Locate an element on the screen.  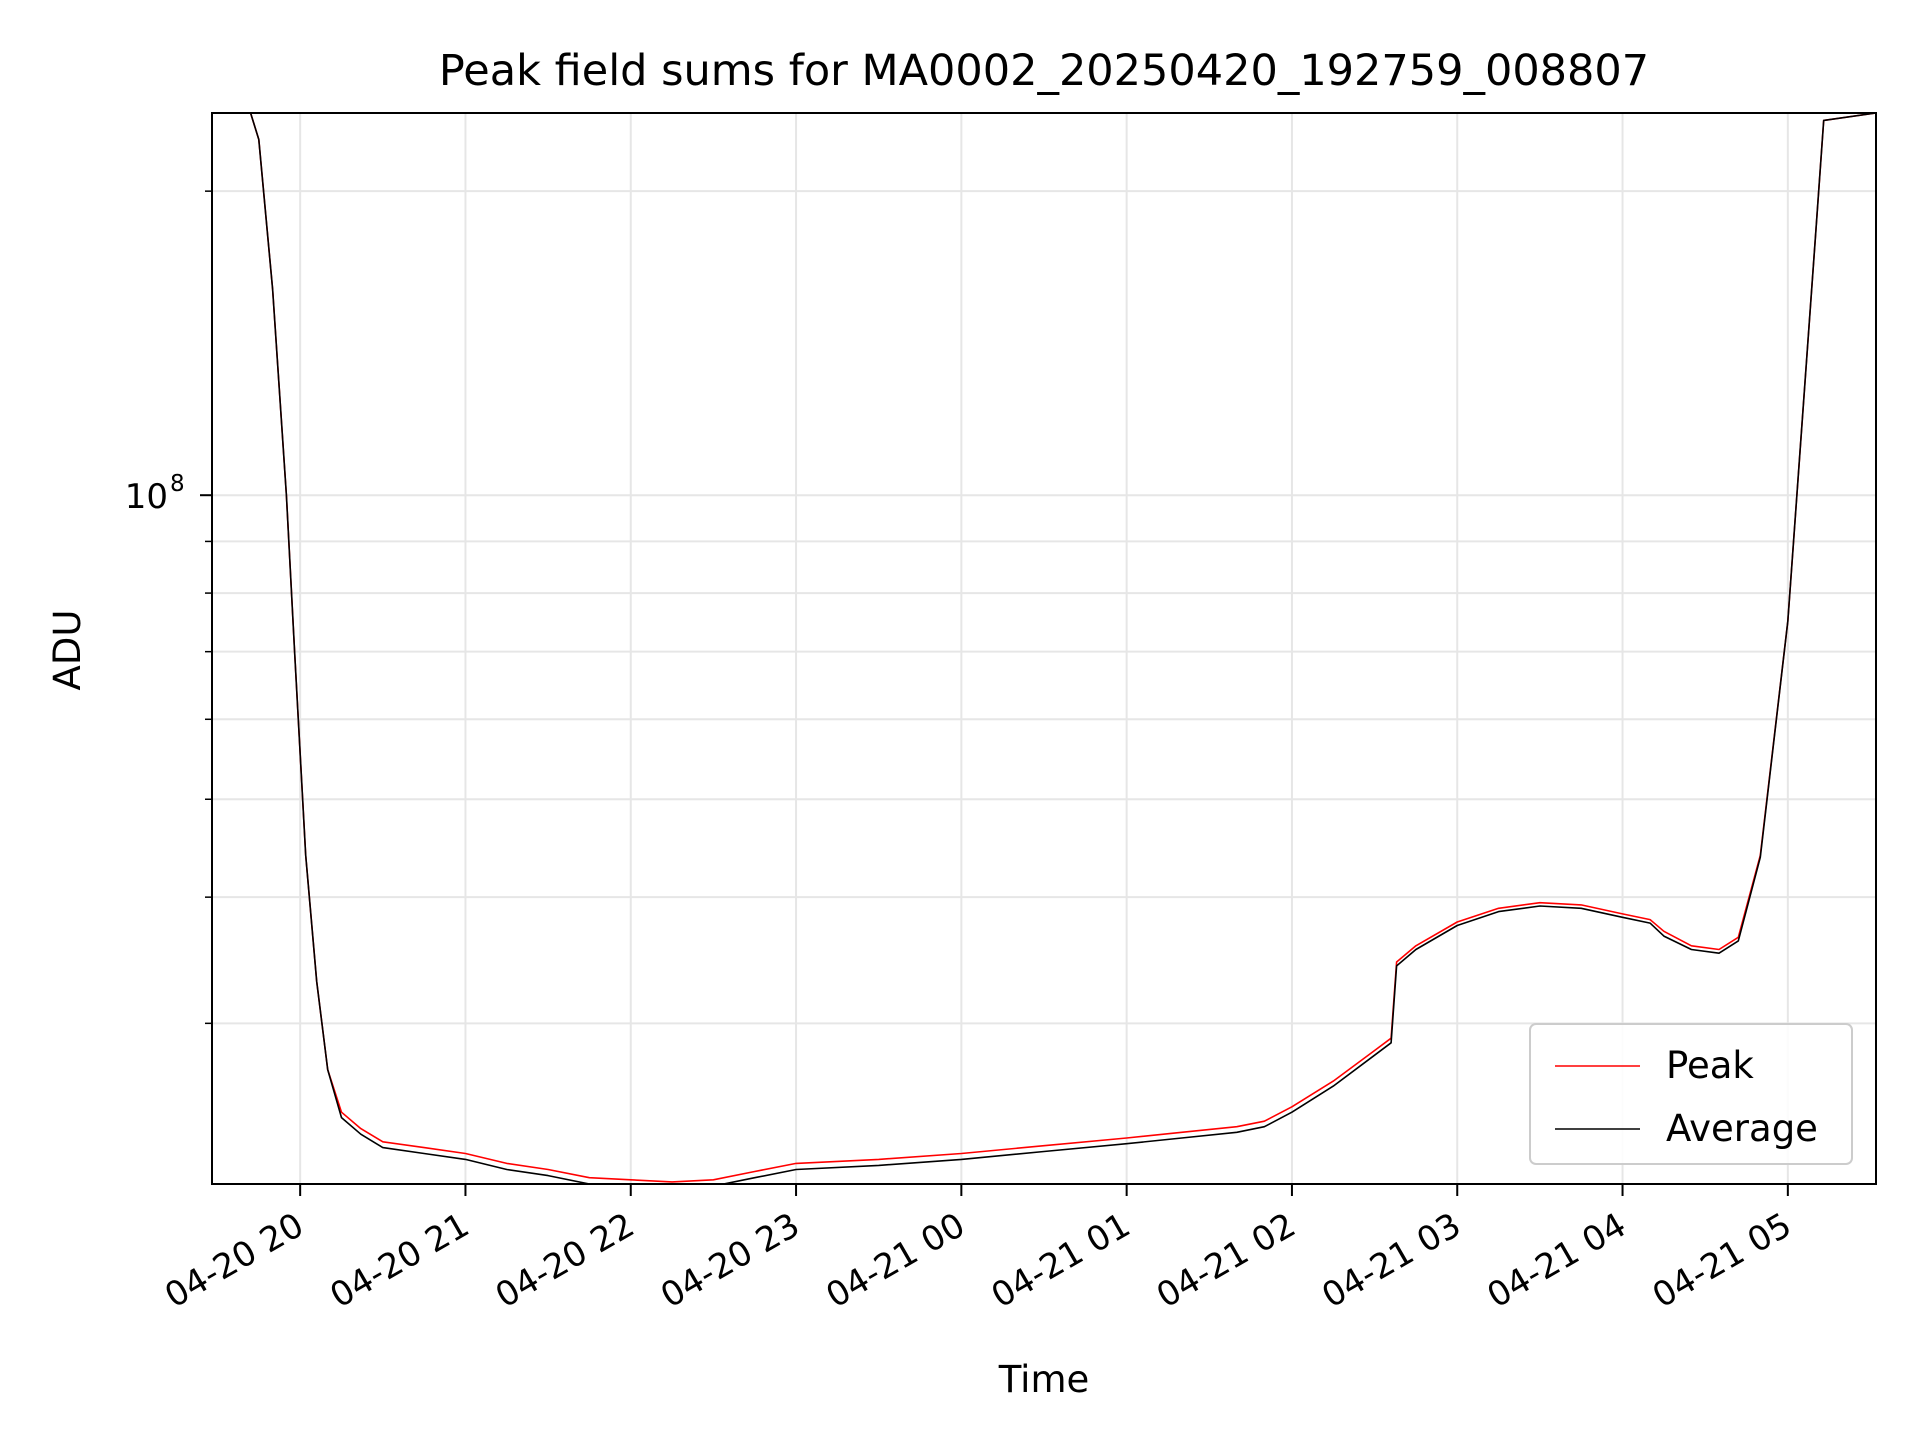
y-axis: 10 8 is located at coordinates (168, 607).